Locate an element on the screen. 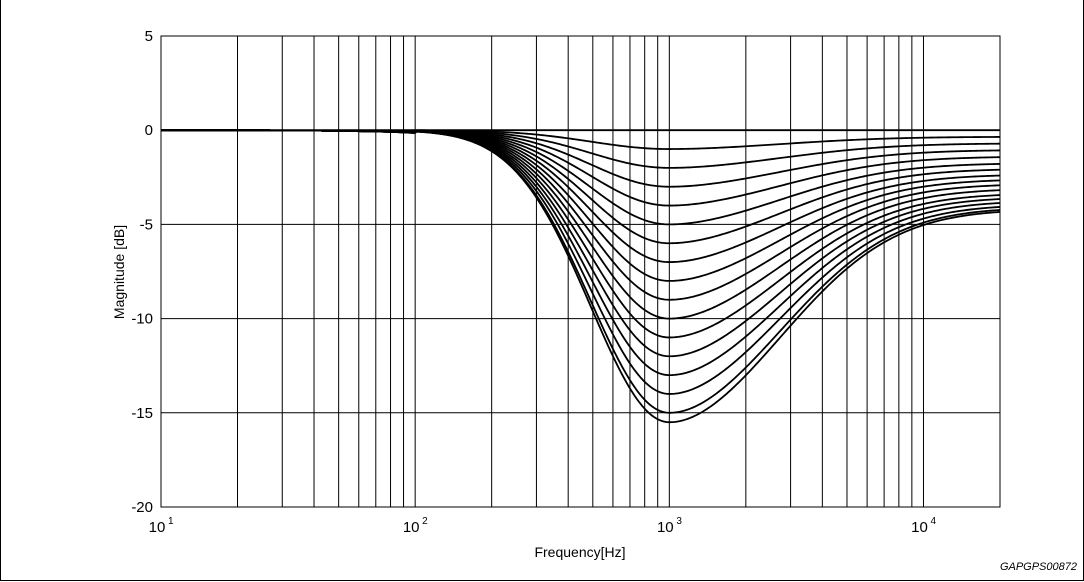 The image size is (1084, 582). x-tick-exponent: 2 is located at coordinates (425, 521).